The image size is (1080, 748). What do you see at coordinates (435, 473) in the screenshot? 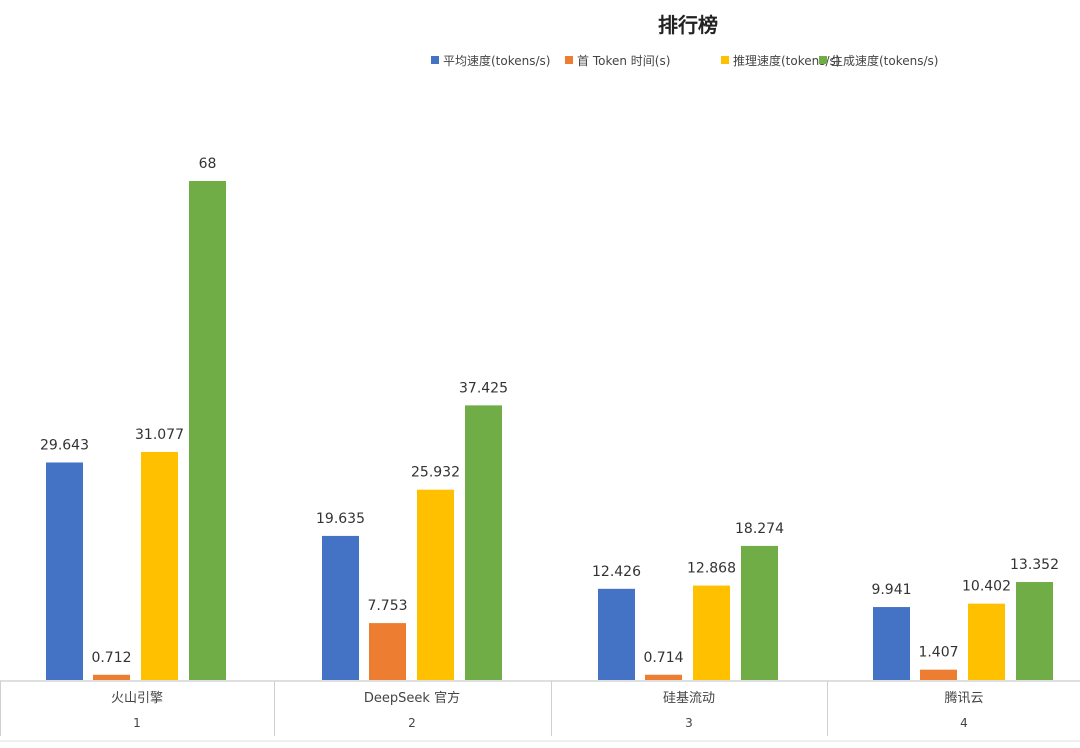
I see `bar-value-label: 25.932` at bounding box center [435, 473].